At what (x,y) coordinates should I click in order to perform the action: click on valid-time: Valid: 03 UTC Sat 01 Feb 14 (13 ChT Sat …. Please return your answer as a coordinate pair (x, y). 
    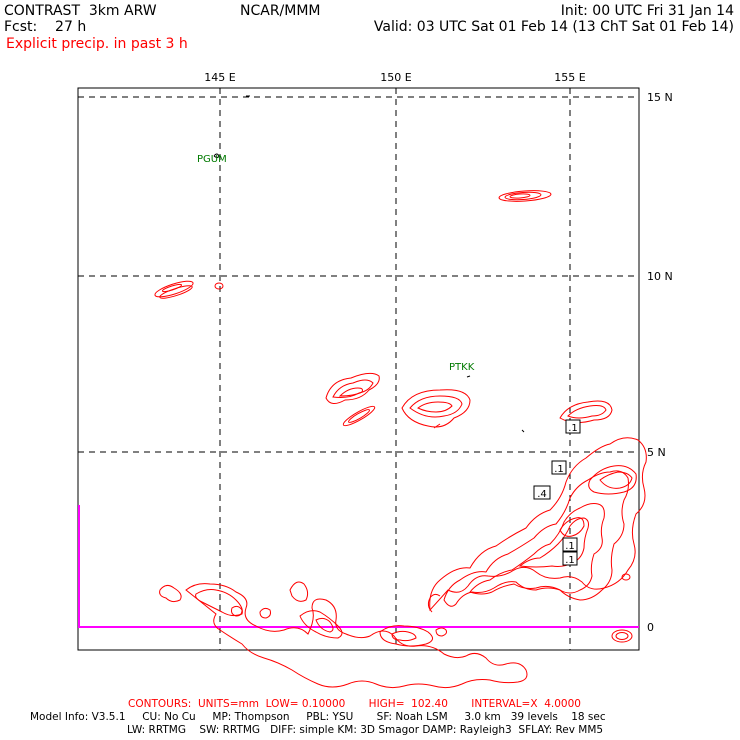
    Looking at the image, I should click on (553, 27).